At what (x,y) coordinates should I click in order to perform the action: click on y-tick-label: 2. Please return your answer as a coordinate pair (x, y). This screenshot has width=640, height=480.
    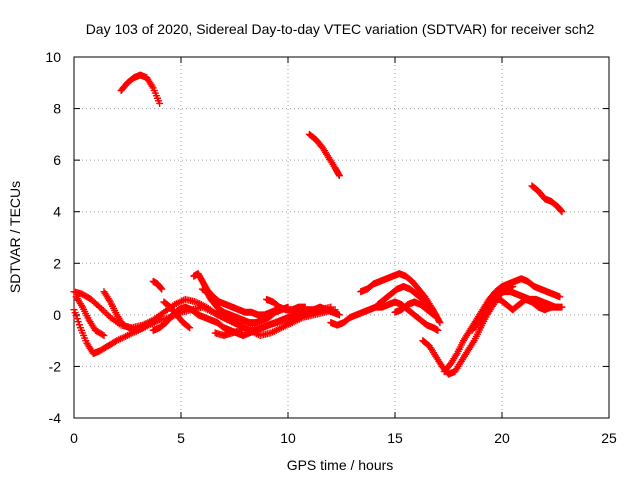
    Looking at the image, I should click on (57, 263).